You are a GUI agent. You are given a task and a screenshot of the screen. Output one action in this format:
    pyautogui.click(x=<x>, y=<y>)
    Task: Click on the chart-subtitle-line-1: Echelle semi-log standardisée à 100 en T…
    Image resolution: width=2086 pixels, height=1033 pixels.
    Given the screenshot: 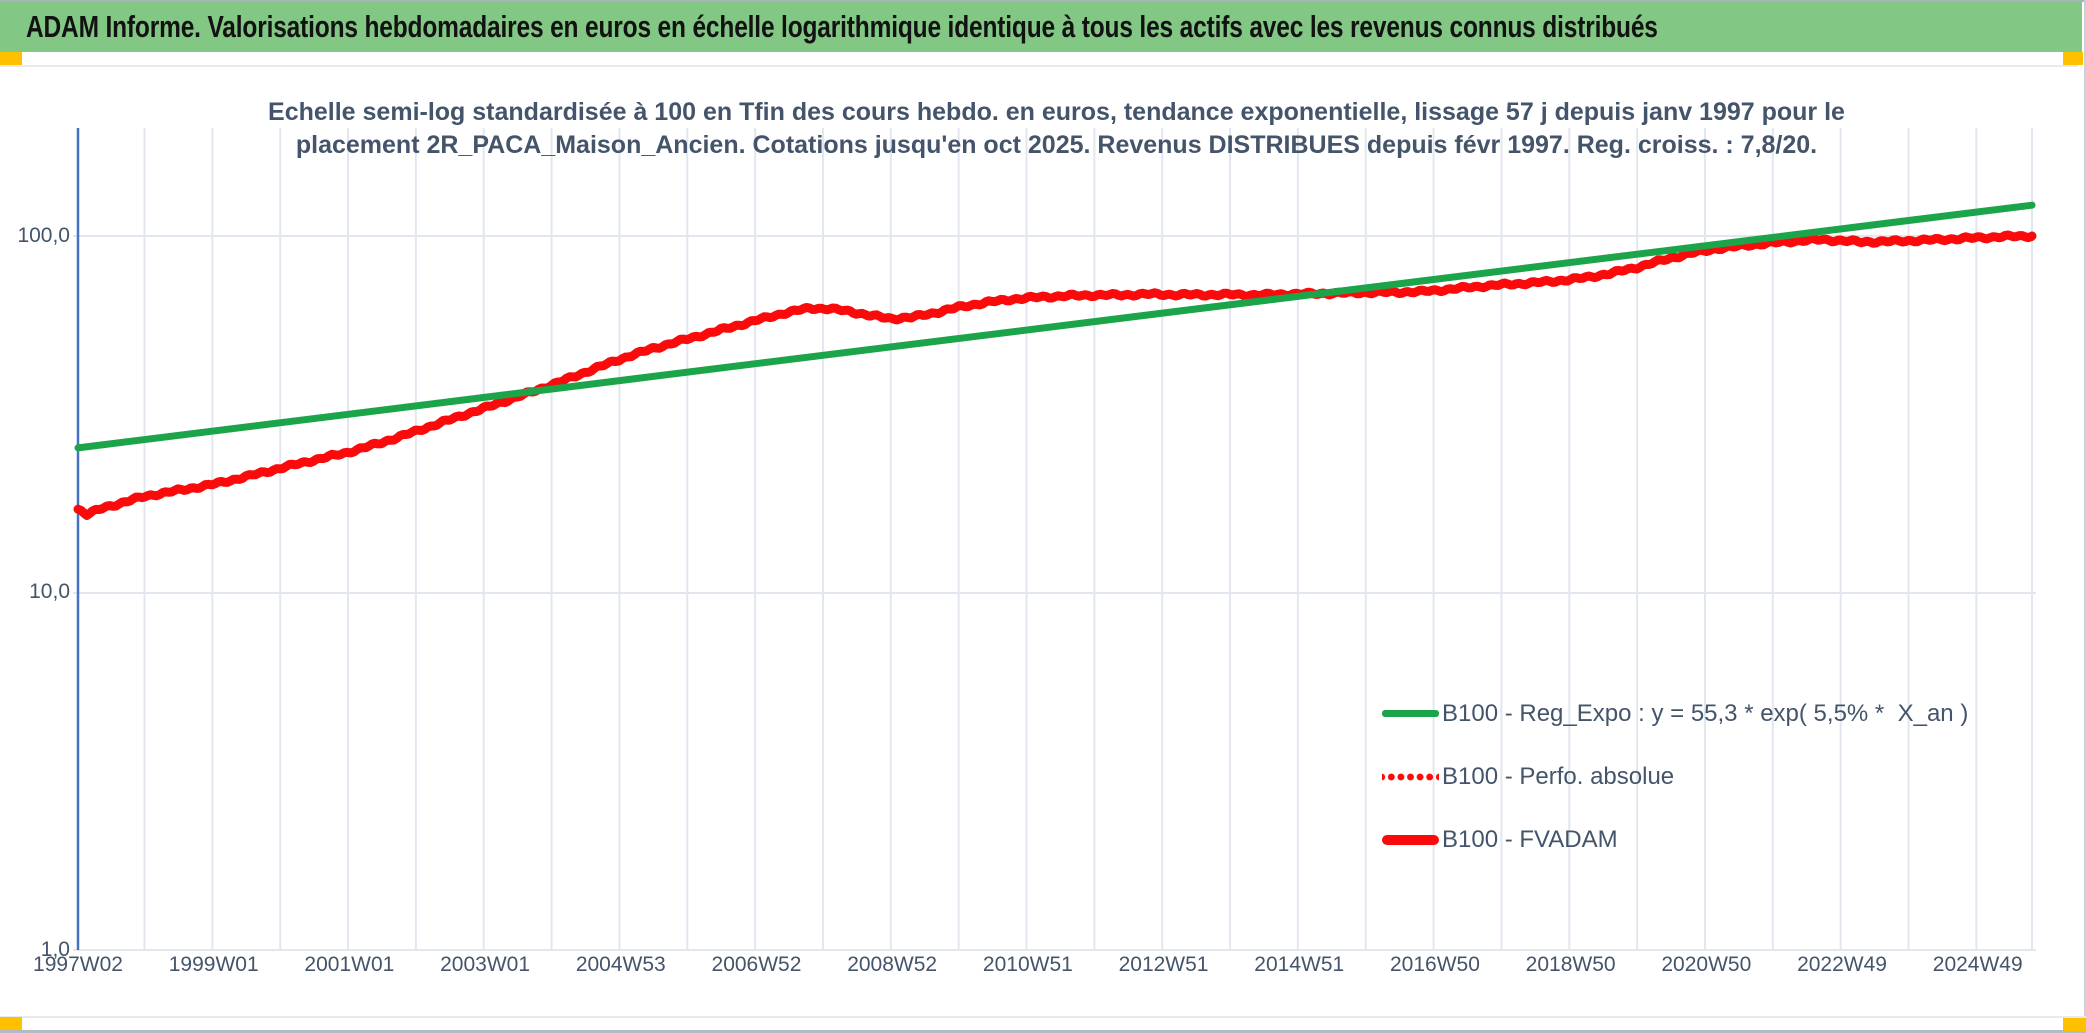 What is the action you would take?
    pyautogui.click(x=1056, y=112)
    